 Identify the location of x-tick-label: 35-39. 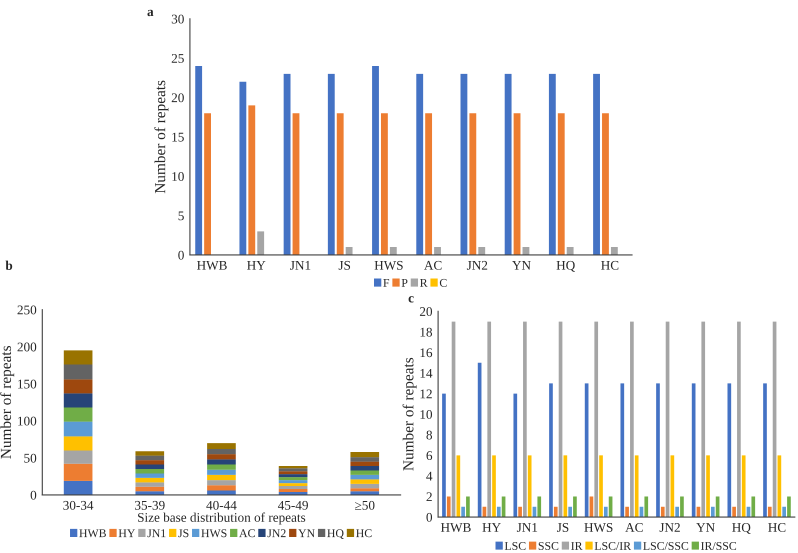
(150, 505).